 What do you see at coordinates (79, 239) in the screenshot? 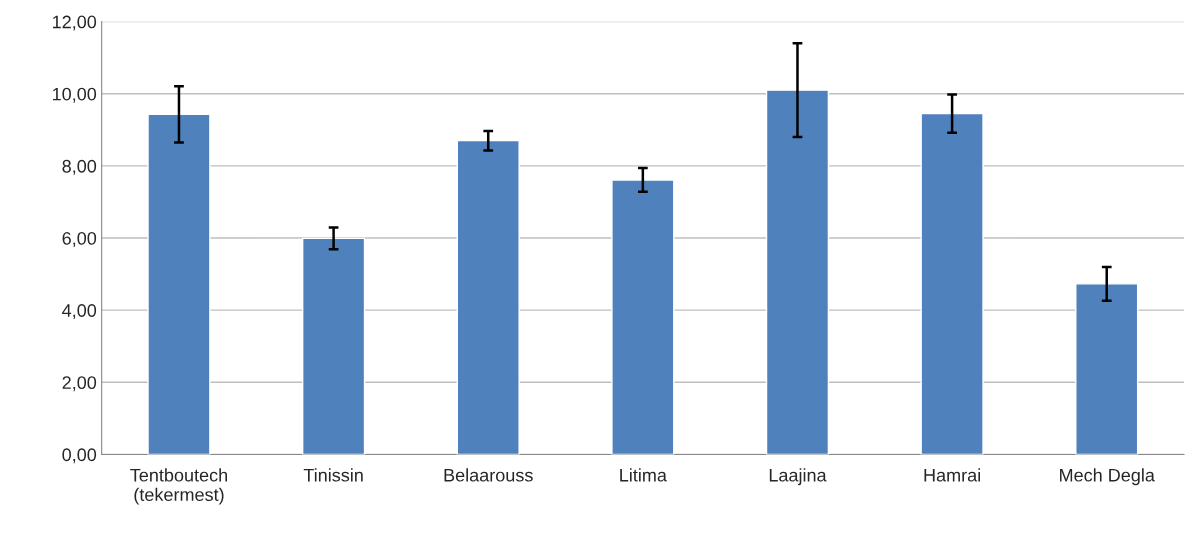
I see `y-tick-label: 6,00` at bounding box center [79, 239].